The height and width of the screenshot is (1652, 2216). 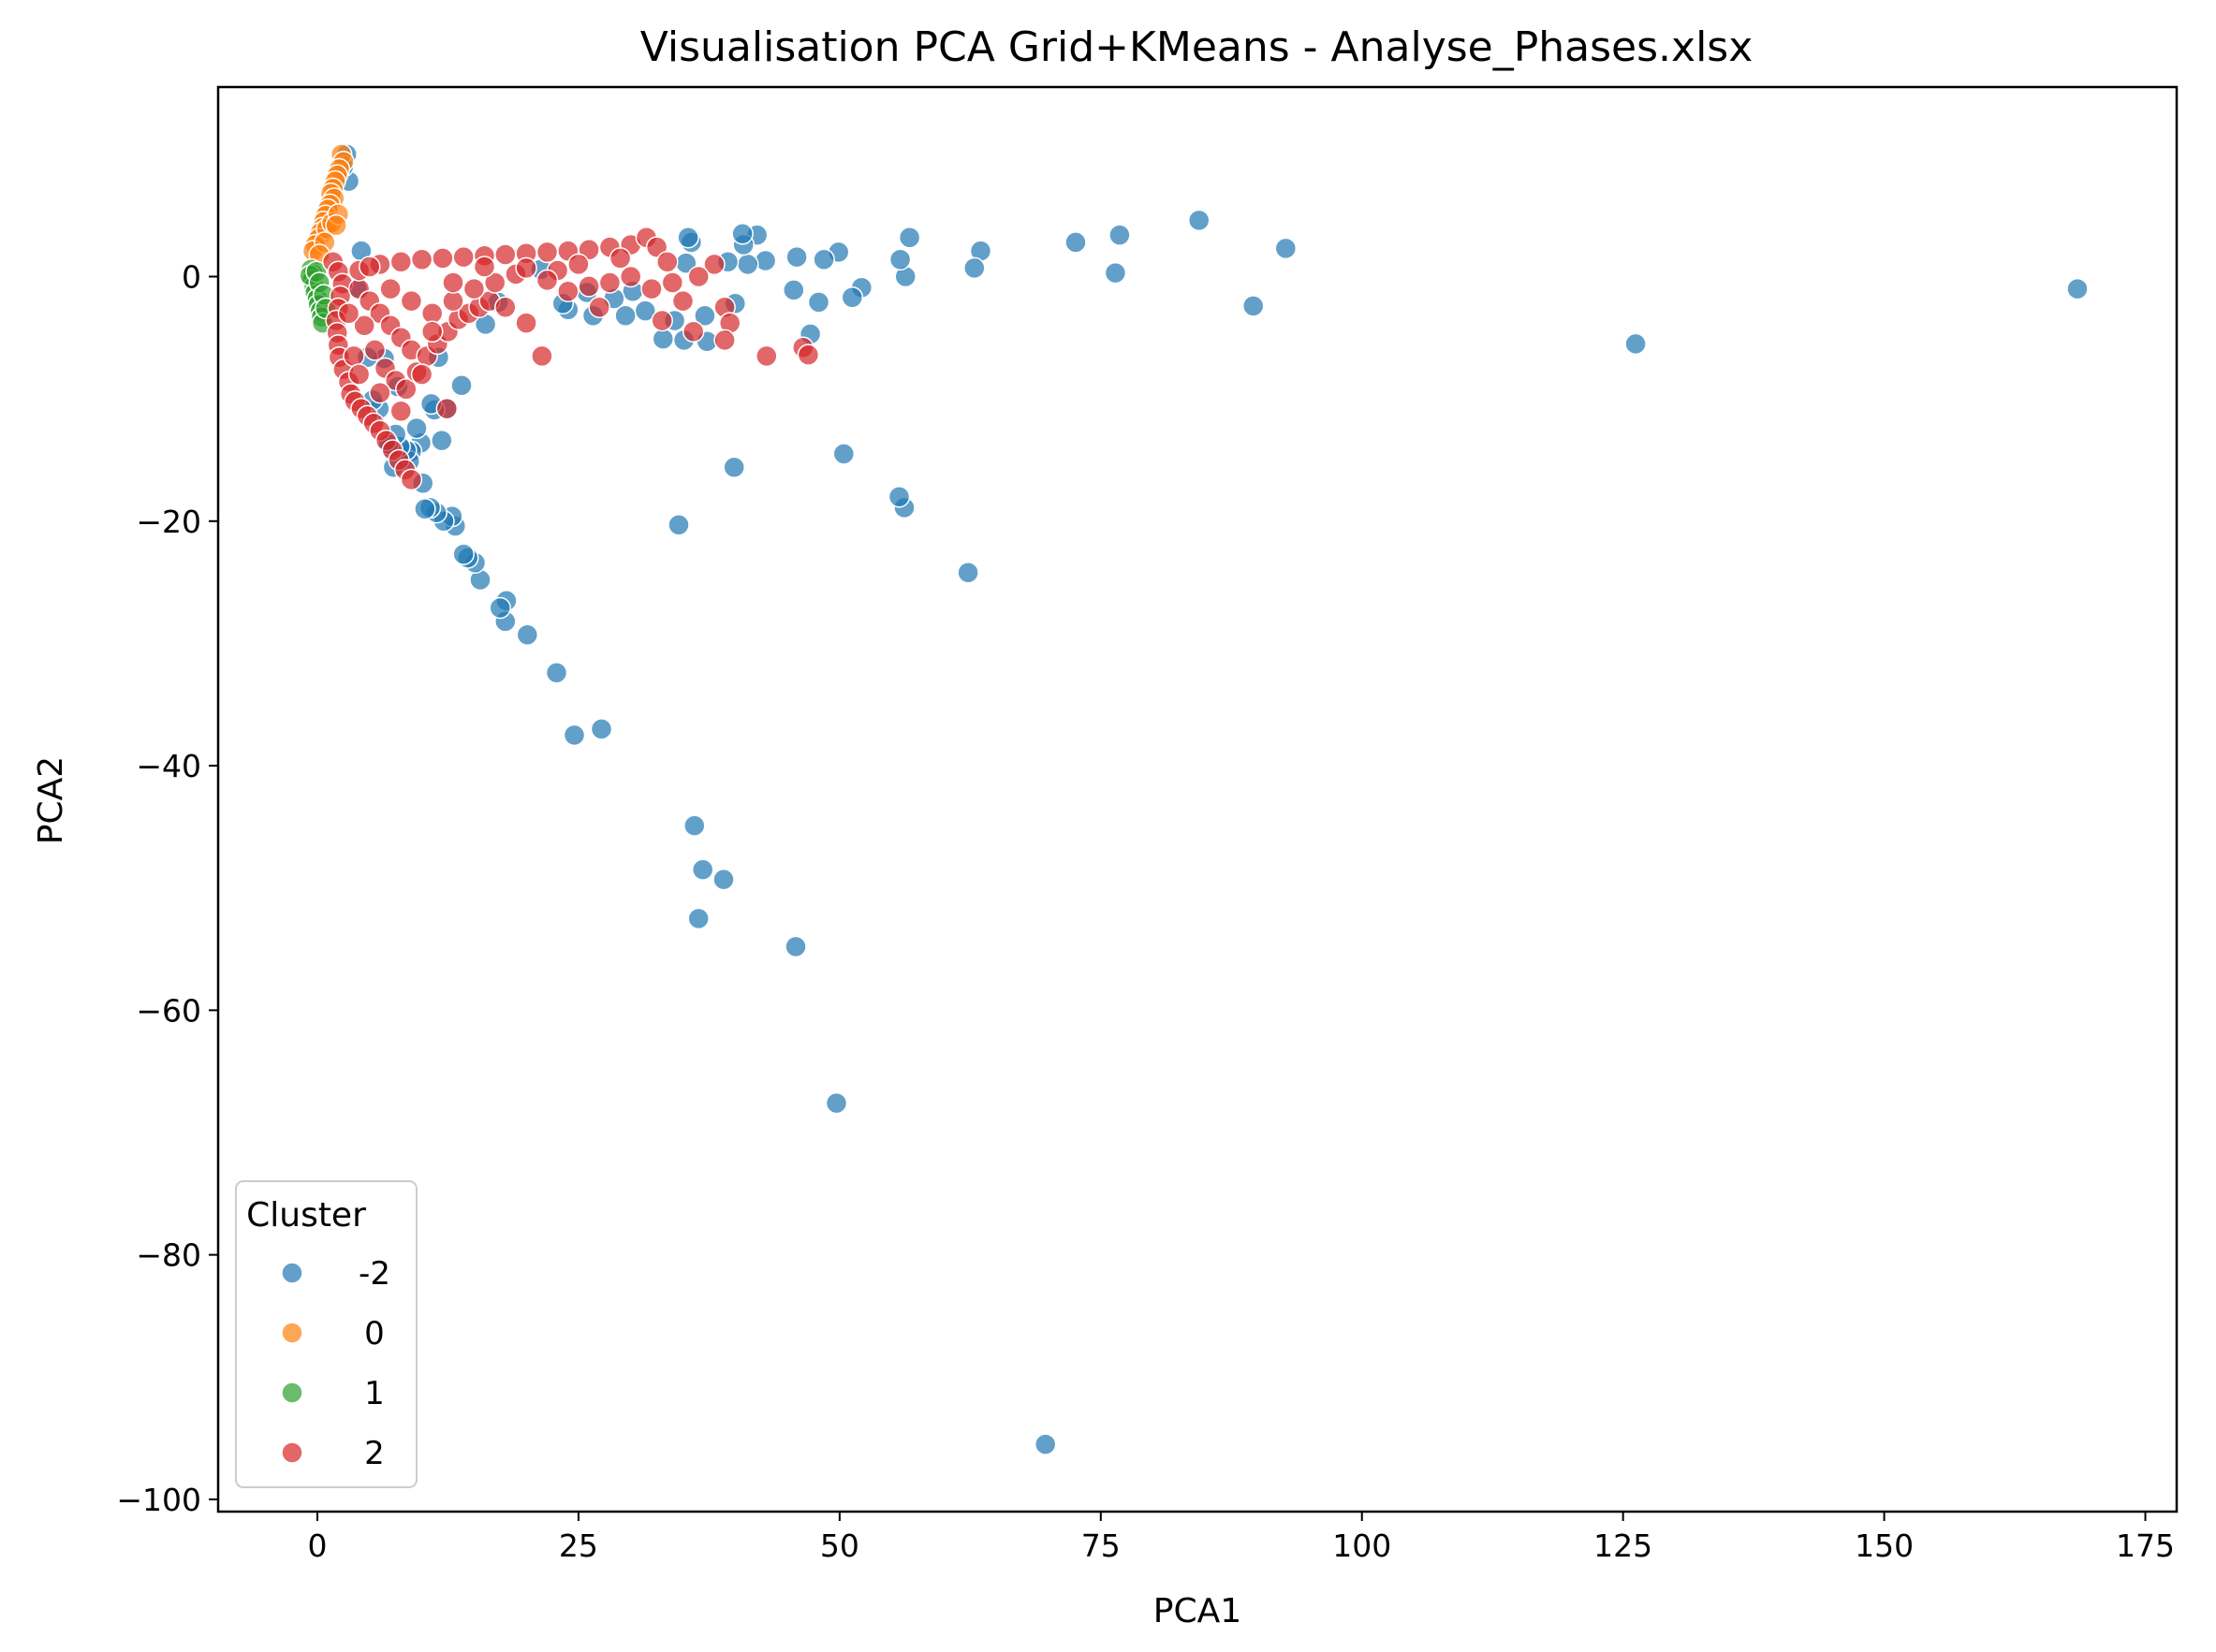 What do you see at coordinates (168, 1011) in the screenshot?
I see `y-tick-label: −60` at bounding box center [168, 1011].